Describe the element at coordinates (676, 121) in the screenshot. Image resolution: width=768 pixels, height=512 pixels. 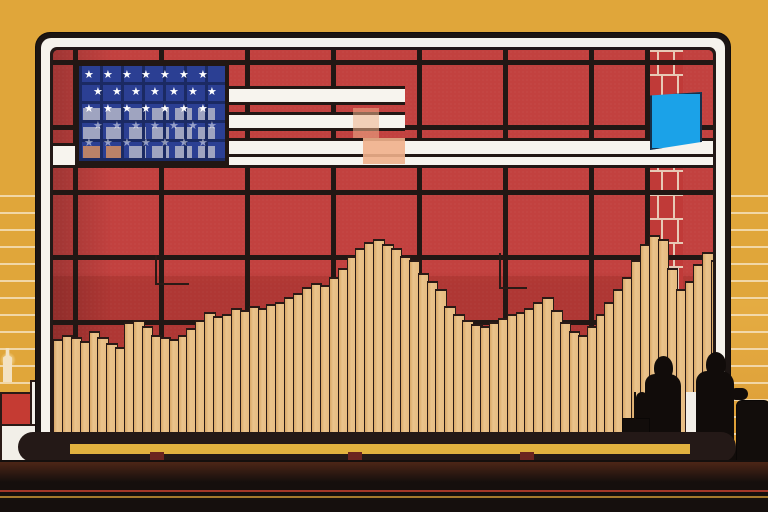
I see `kiosk-screen` at that location.